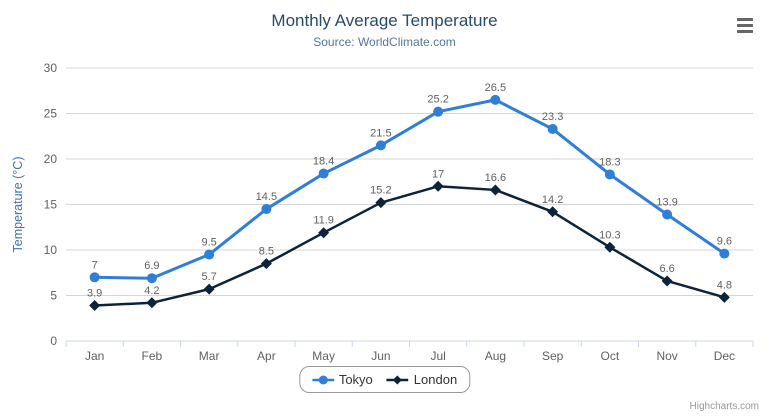 The height and width of the screenshot is (416, 769). I want to click on data-label: 4.2, so click(151, 291).